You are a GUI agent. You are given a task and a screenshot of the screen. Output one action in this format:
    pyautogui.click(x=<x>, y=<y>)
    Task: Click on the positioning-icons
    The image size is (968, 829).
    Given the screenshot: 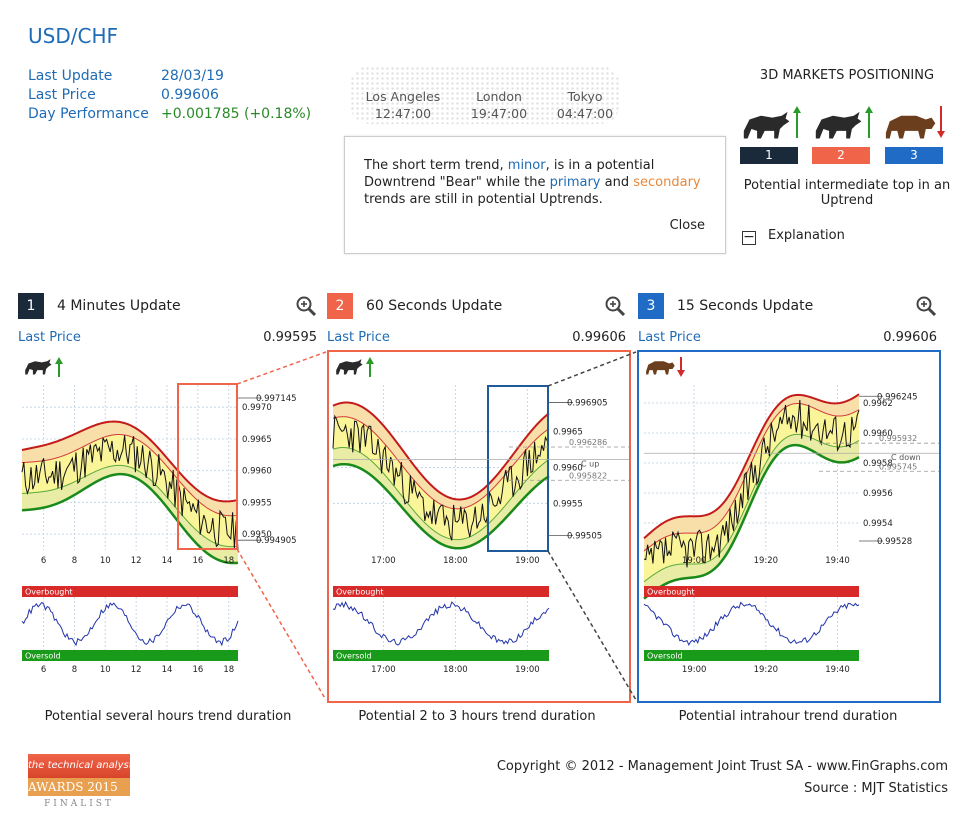 What is the action you would take?
    pyautogui.click(x=844, y=122)
    